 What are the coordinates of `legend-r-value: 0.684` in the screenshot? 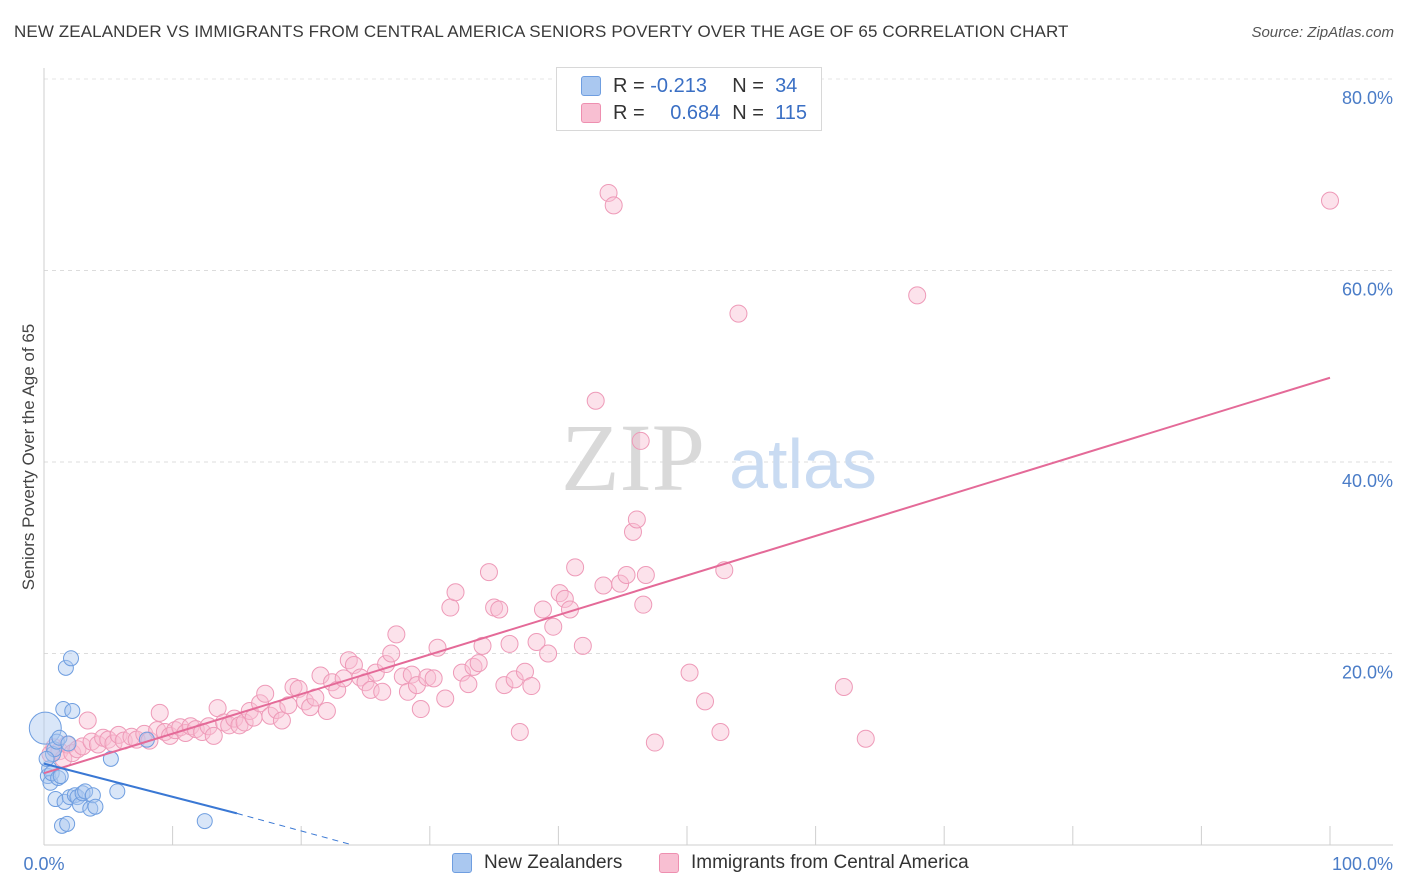 It's located at (695, 112).